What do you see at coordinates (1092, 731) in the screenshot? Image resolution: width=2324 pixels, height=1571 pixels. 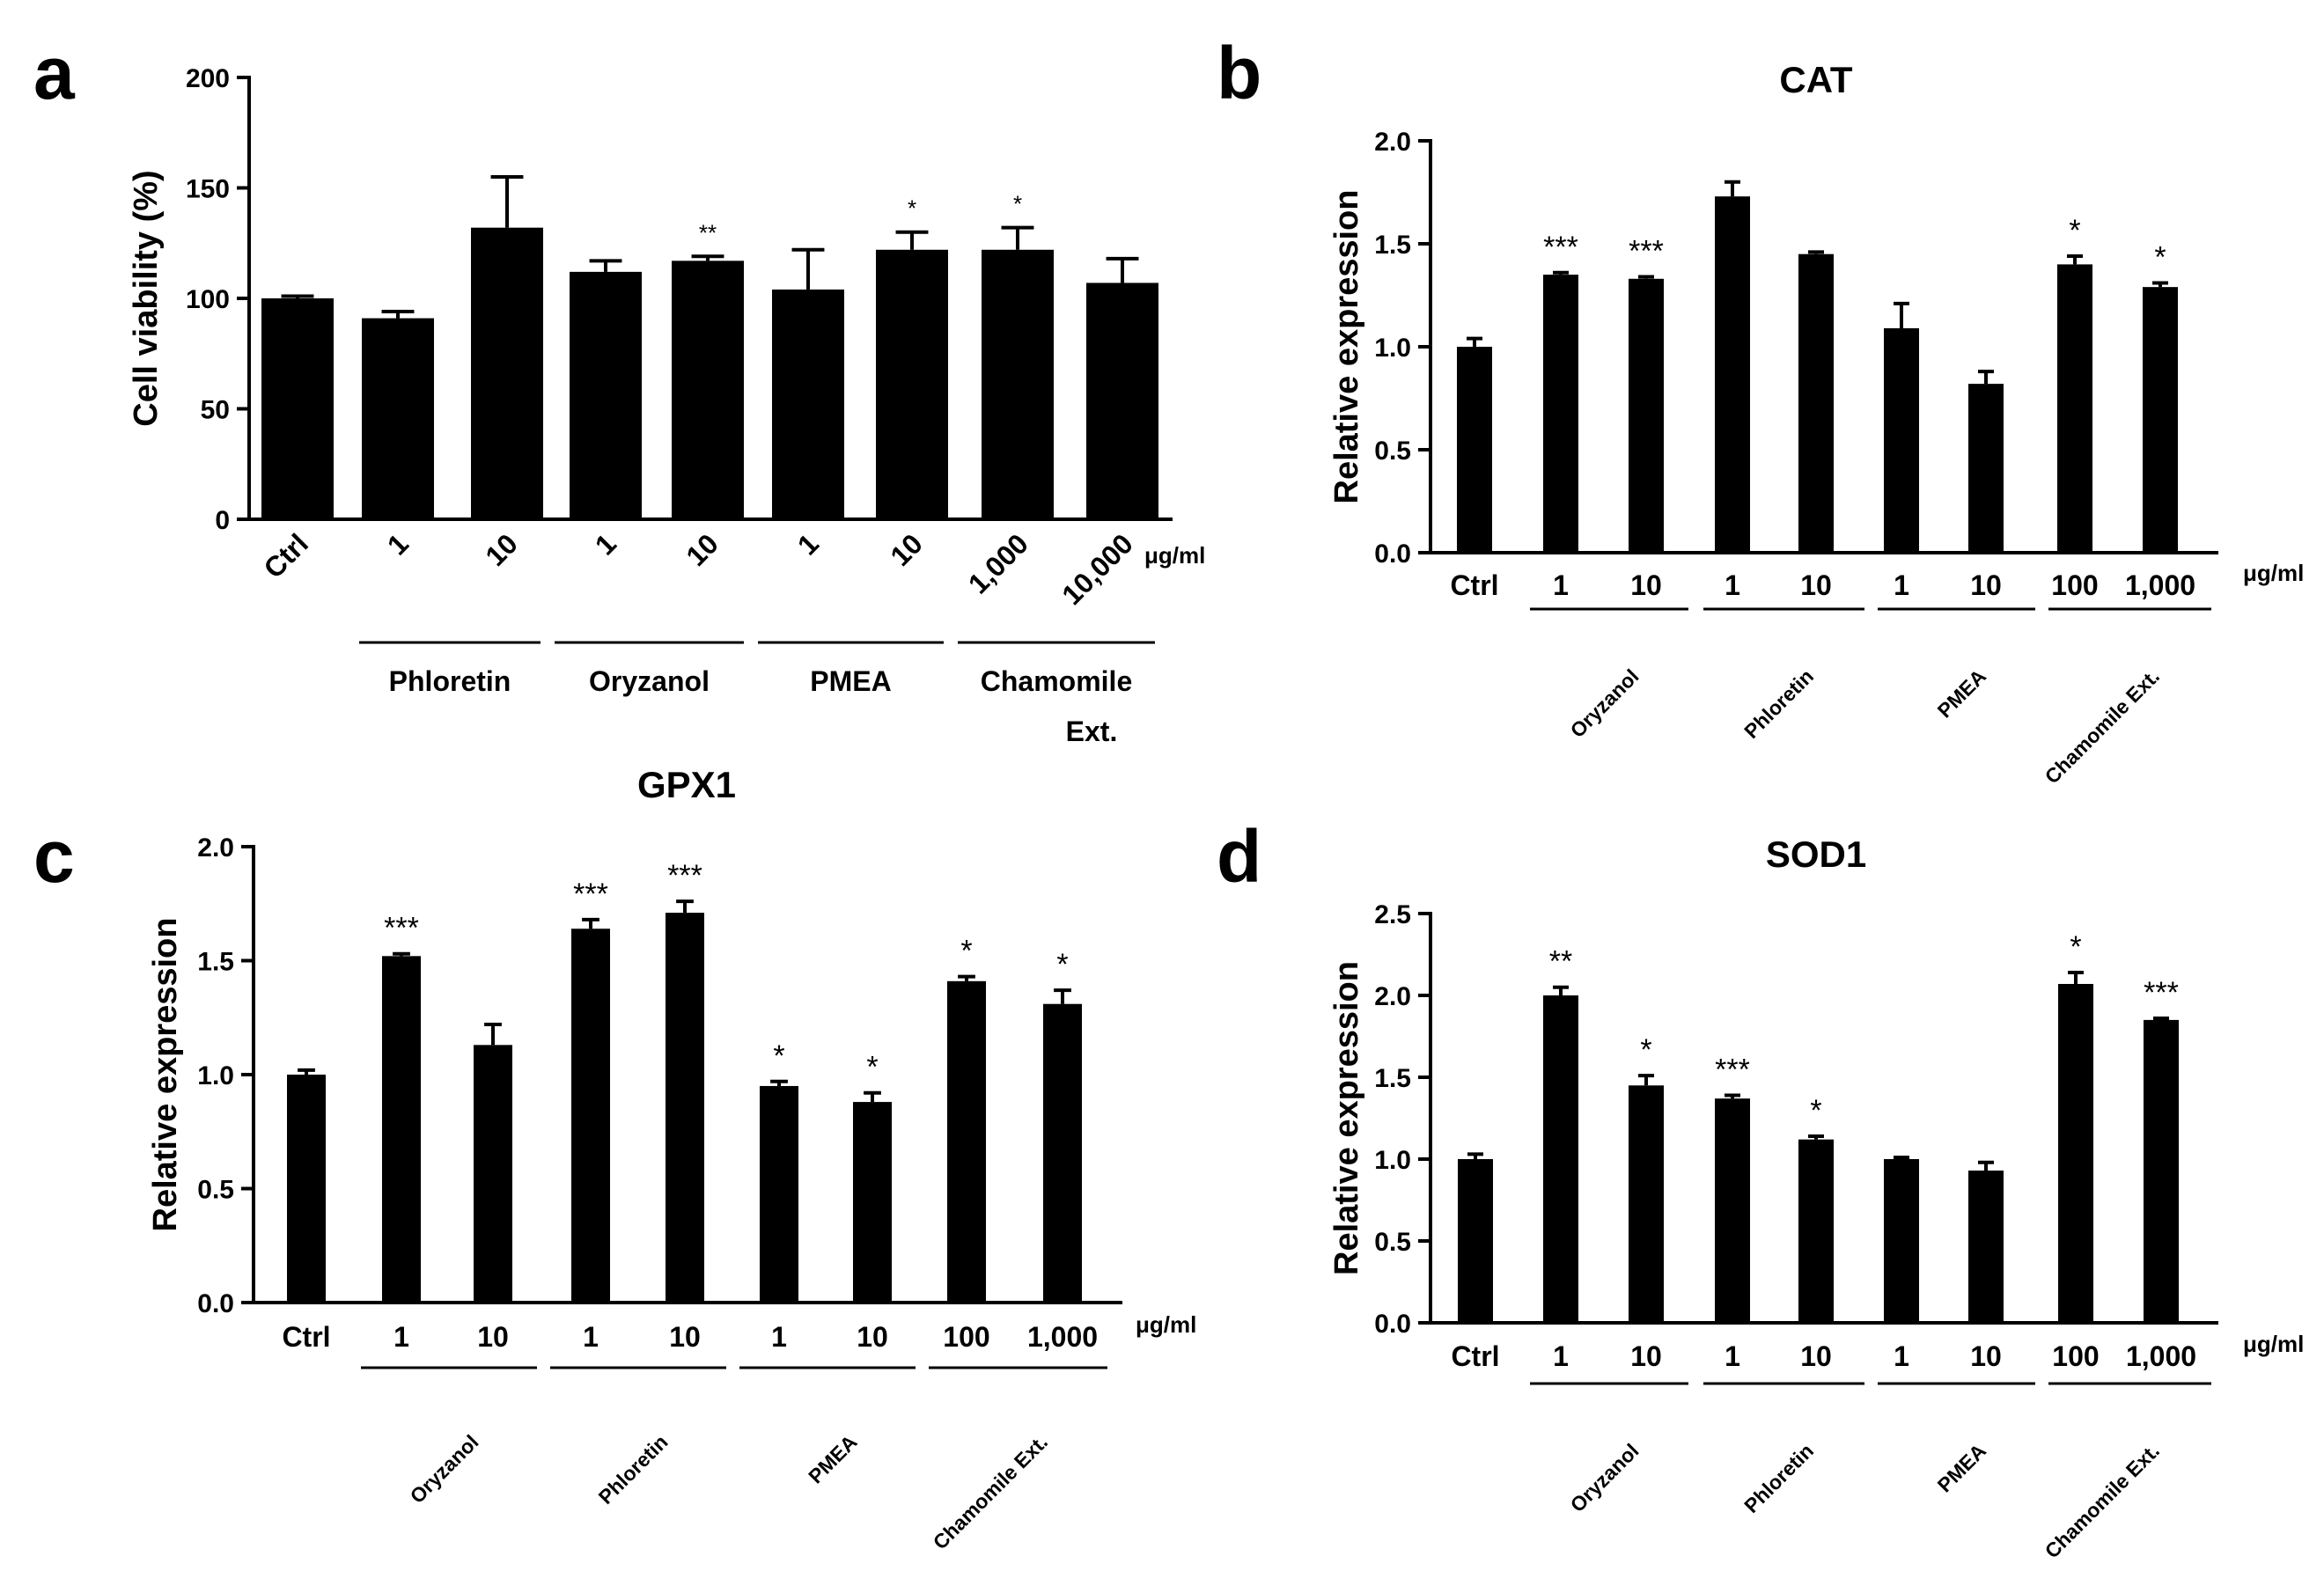 I see `group-label-line2: Ext.` at bounding box center [1092, 731].